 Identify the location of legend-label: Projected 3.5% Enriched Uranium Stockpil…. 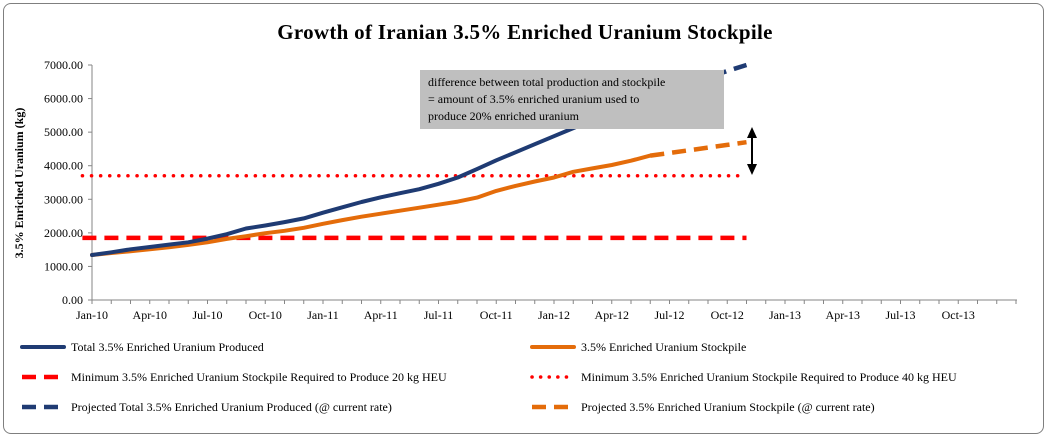
(728, 407).